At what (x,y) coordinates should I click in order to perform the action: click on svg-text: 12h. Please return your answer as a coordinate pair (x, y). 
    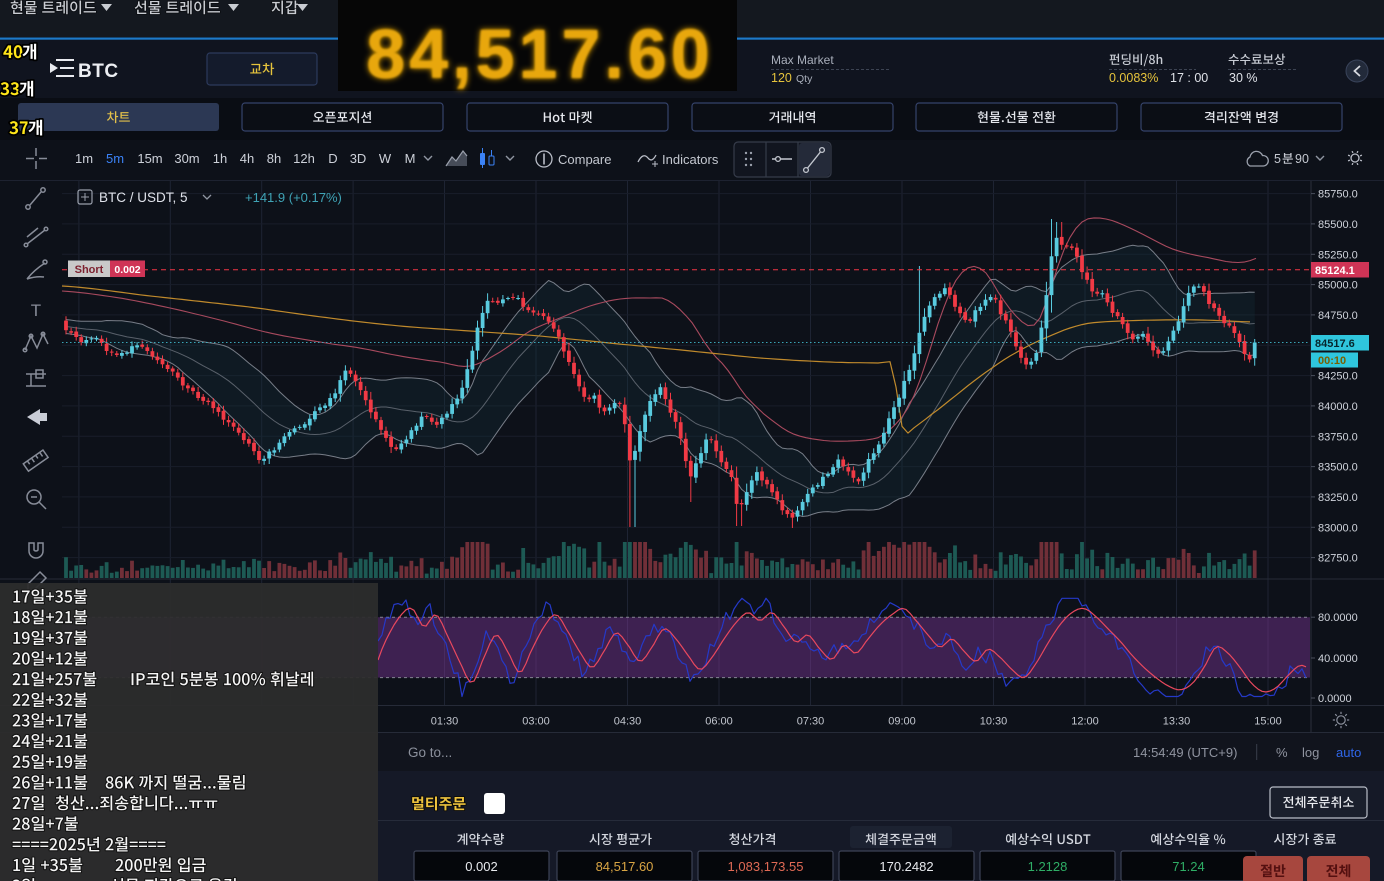
    Looking at the image, I should click on (304, 158).